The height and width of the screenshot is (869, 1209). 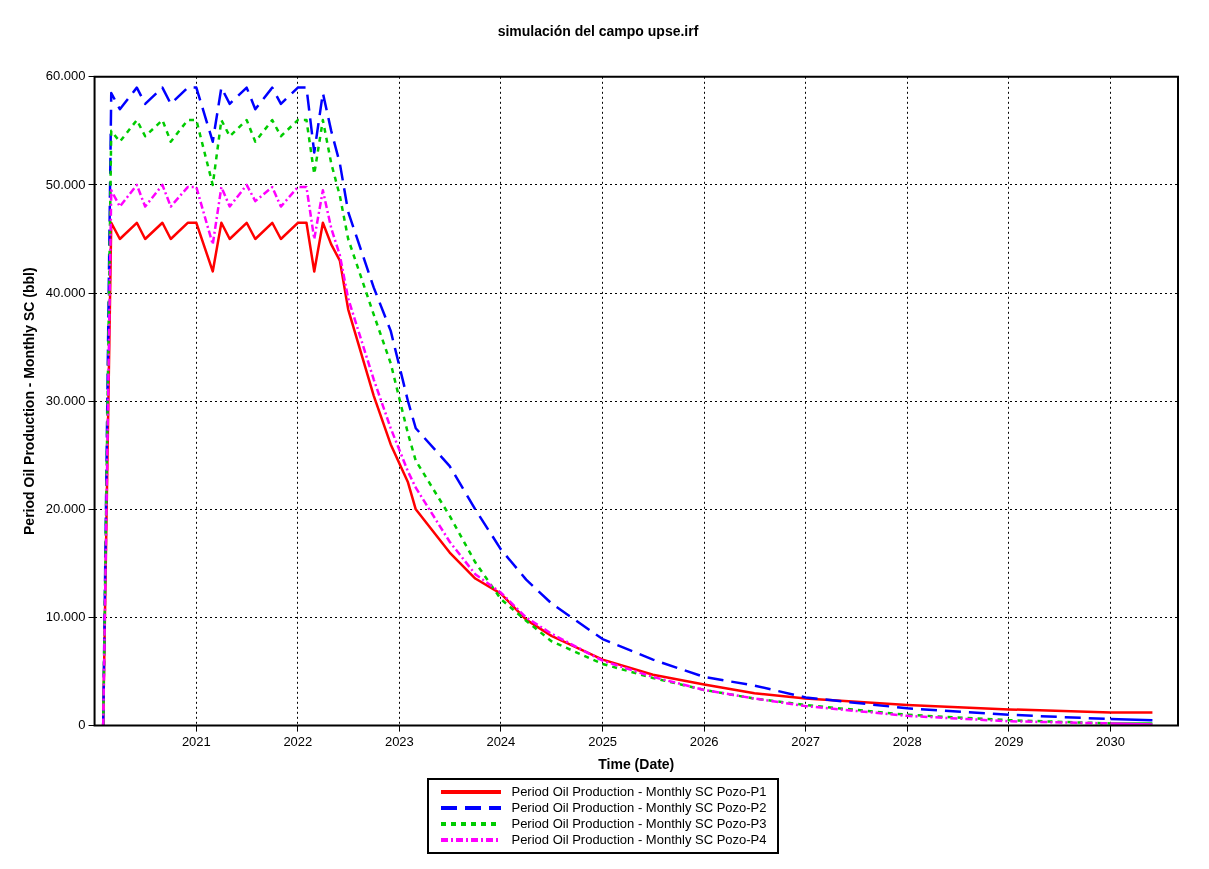 I want to click on x-tick-label: 2030, so click(x=1110, y=741).